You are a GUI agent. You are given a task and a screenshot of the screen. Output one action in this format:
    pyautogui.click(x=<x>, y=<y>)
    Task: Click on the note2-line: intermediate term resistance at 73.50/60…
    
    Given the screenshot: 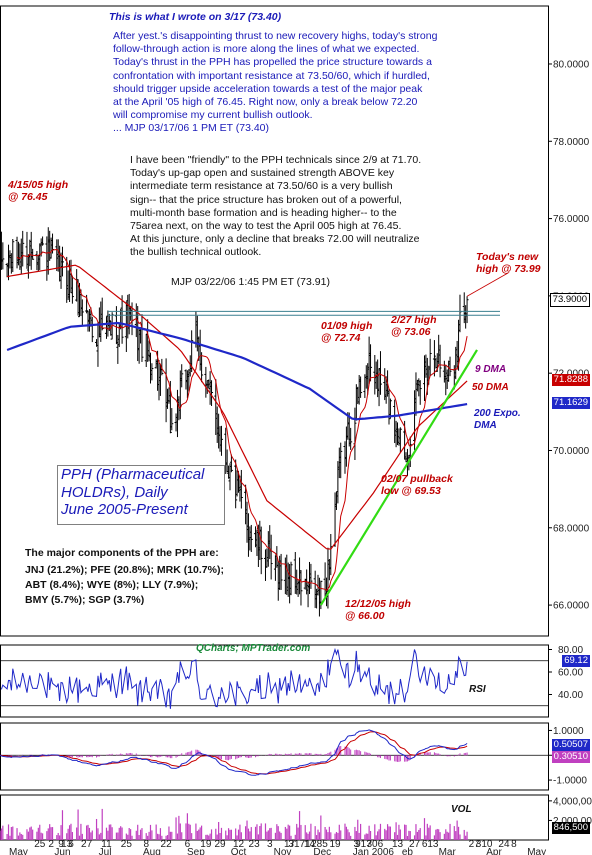 What is the action you would take?
    pyautogui.click(x=261, y=186)
    